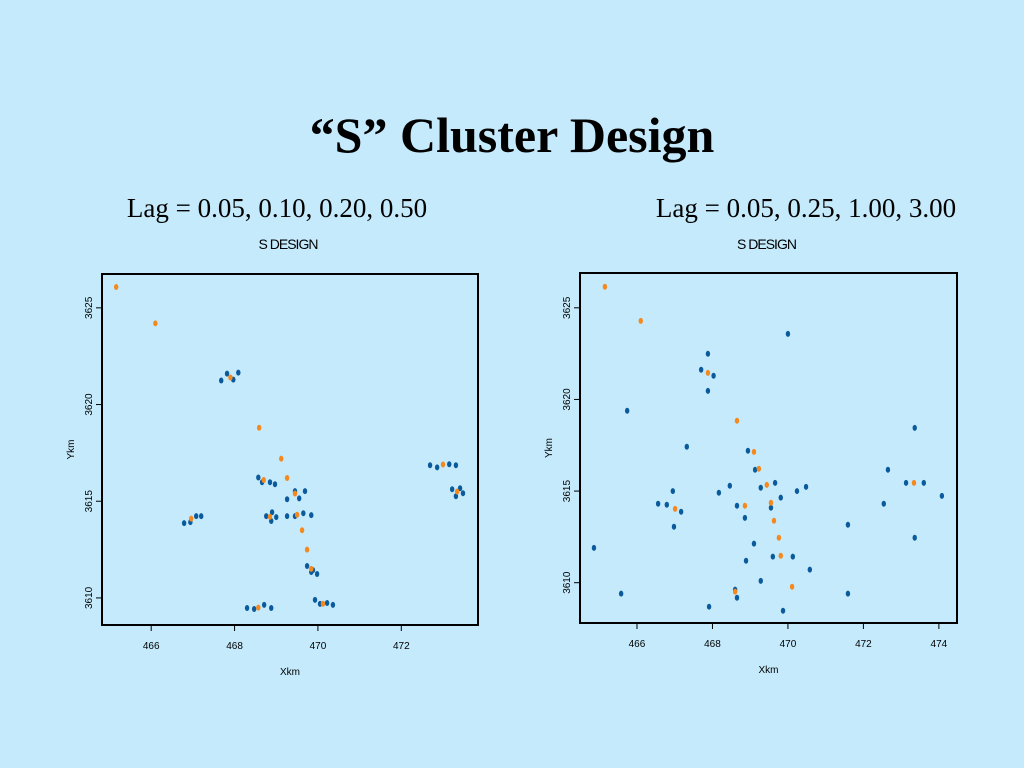 This screenshot has height=768, width=1024. I want to click on y-tick-label: 3610, so click(567, 582).